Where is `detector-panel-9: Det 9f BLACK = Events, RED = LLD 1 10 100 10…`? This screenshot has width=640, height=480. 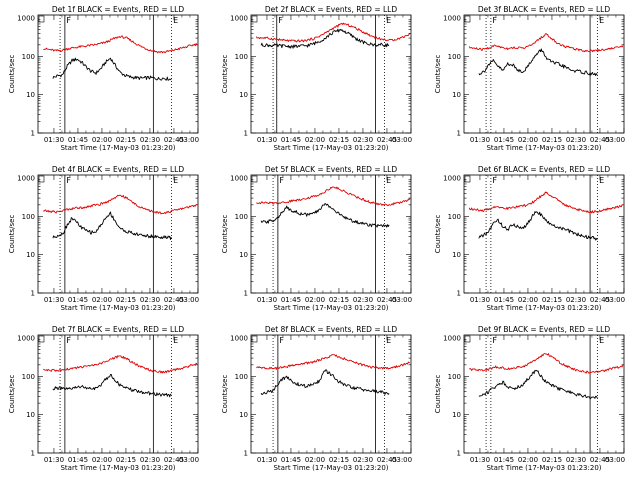 detector-panel-9: Det 9f BLACK = Events, RED = LLD 1 10 100 10… is located at coordinates (529, 398).